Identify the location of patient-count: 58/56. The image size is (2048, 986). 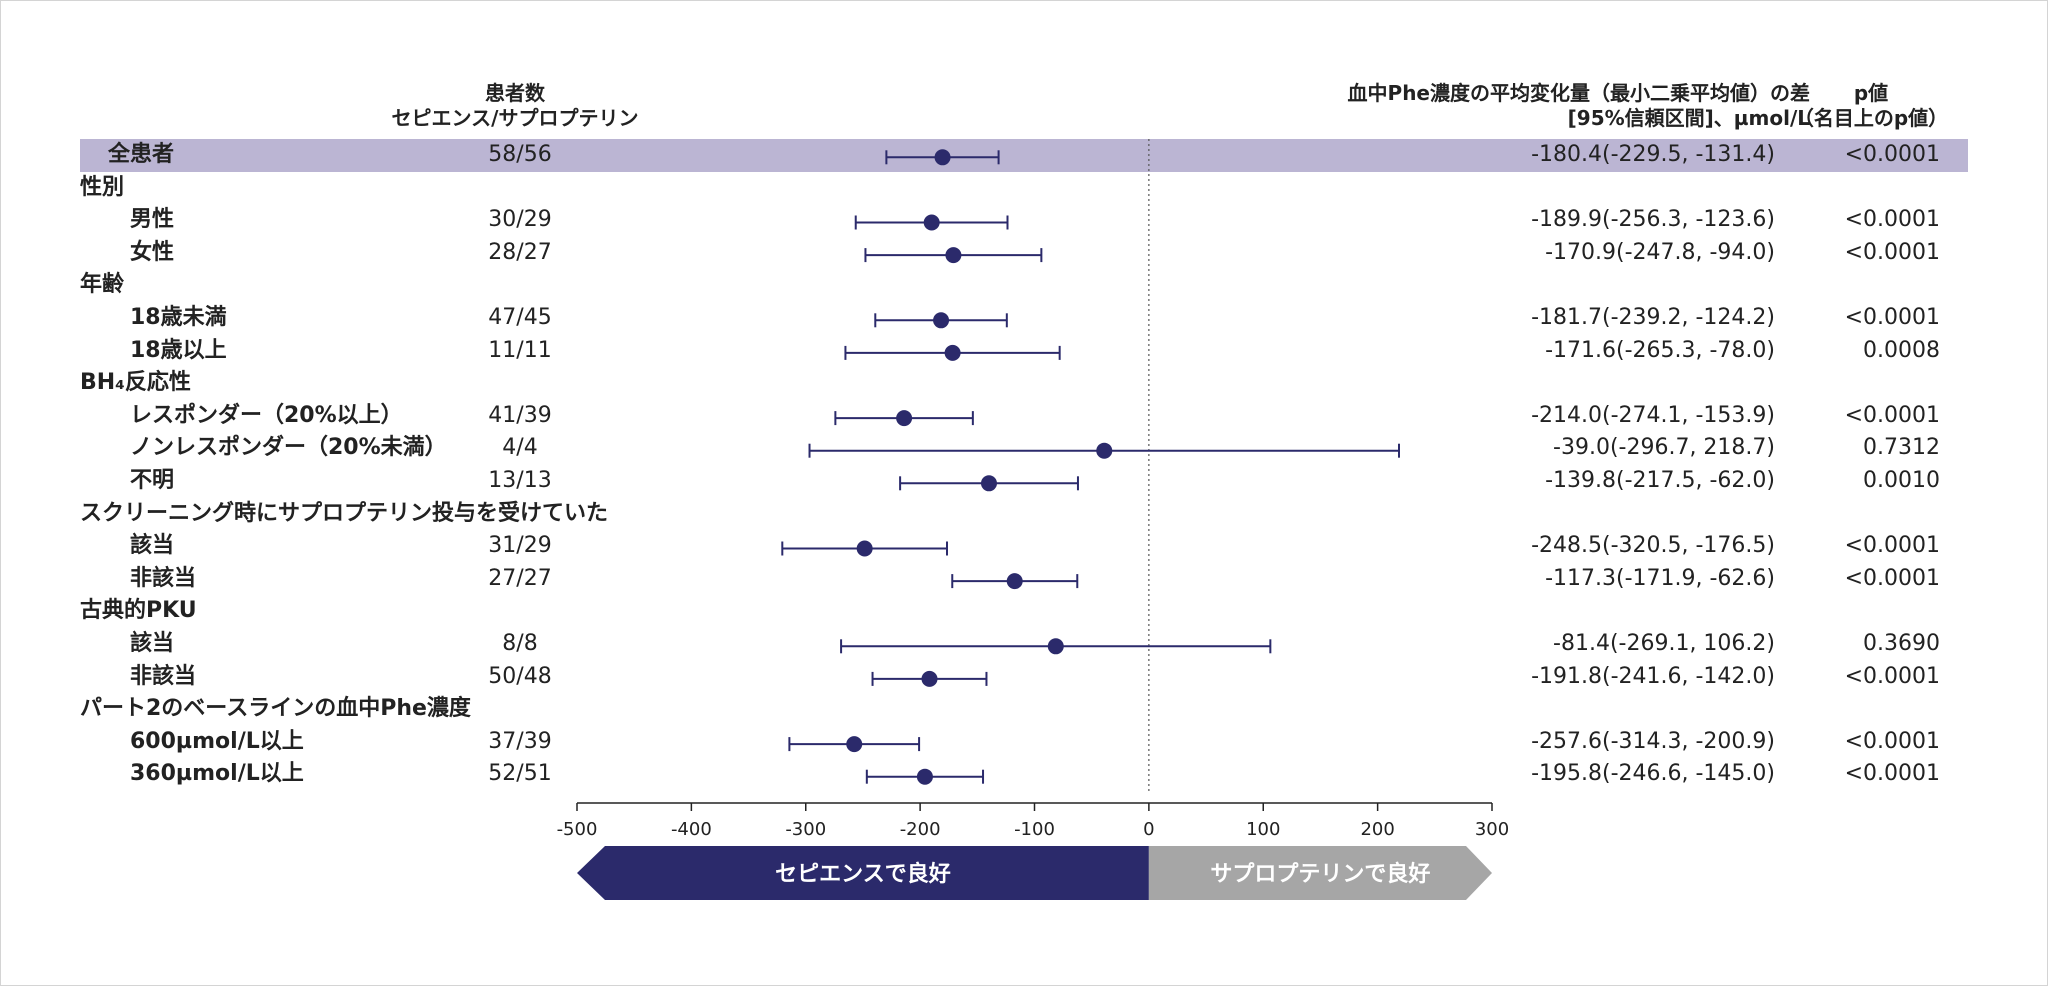
(520, 154).